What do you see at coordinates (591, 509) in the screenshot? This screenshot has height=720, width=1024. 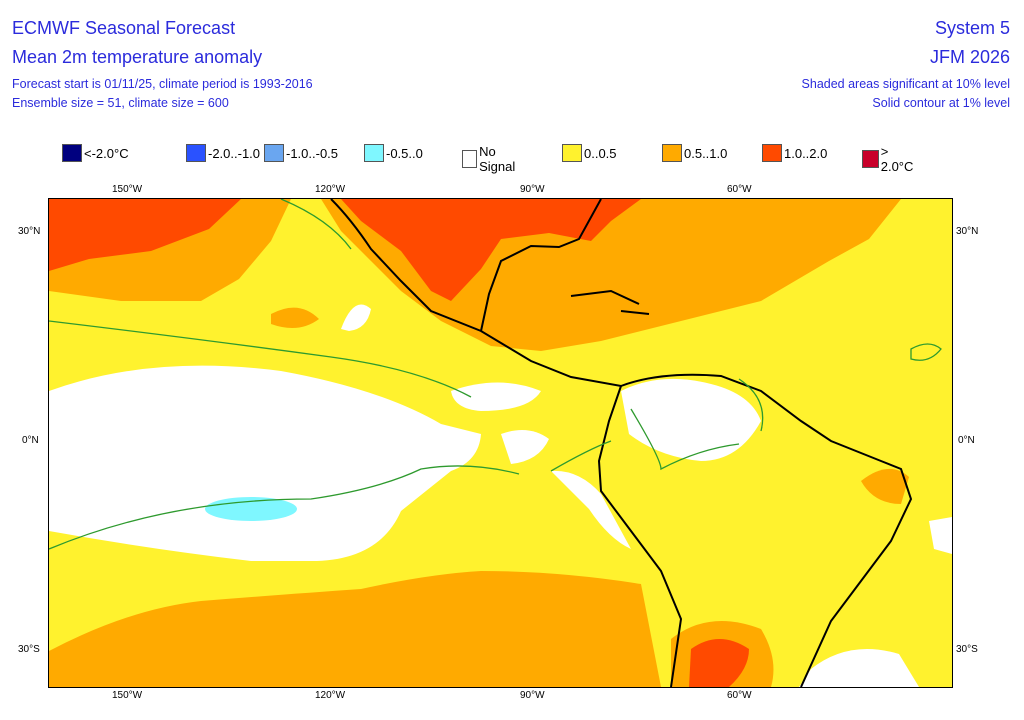 I see `no-signal-peru-coast` at bounding box center [591, 509].